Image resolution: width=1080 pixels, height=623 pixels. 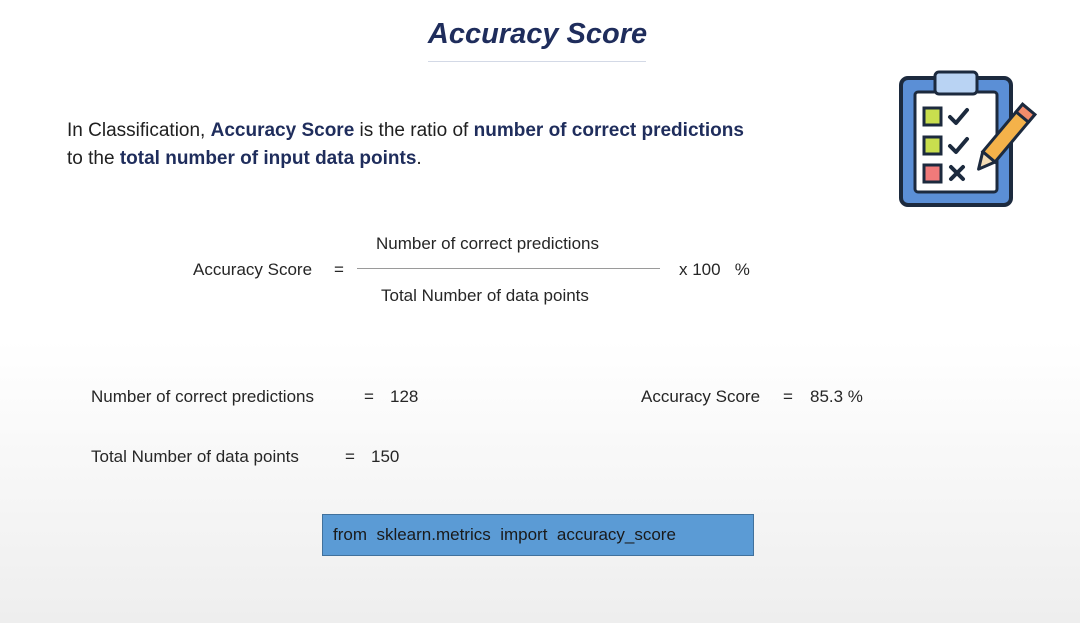 What do you see at coordinates (537, 34) in the screenshot?
I see `page-title: Accuracy Score` at bounding box center [537, 34].